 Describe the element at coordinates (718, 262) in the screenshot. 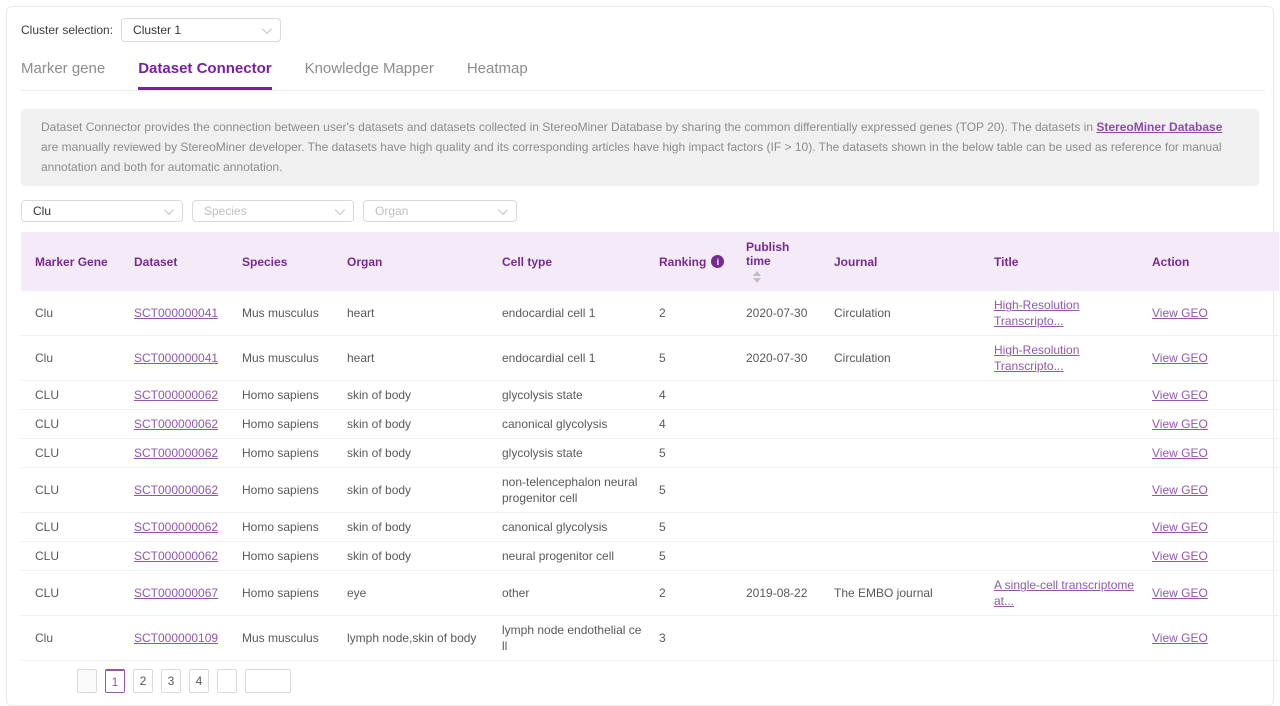

I see `ranking-info-icon: i` at that location.